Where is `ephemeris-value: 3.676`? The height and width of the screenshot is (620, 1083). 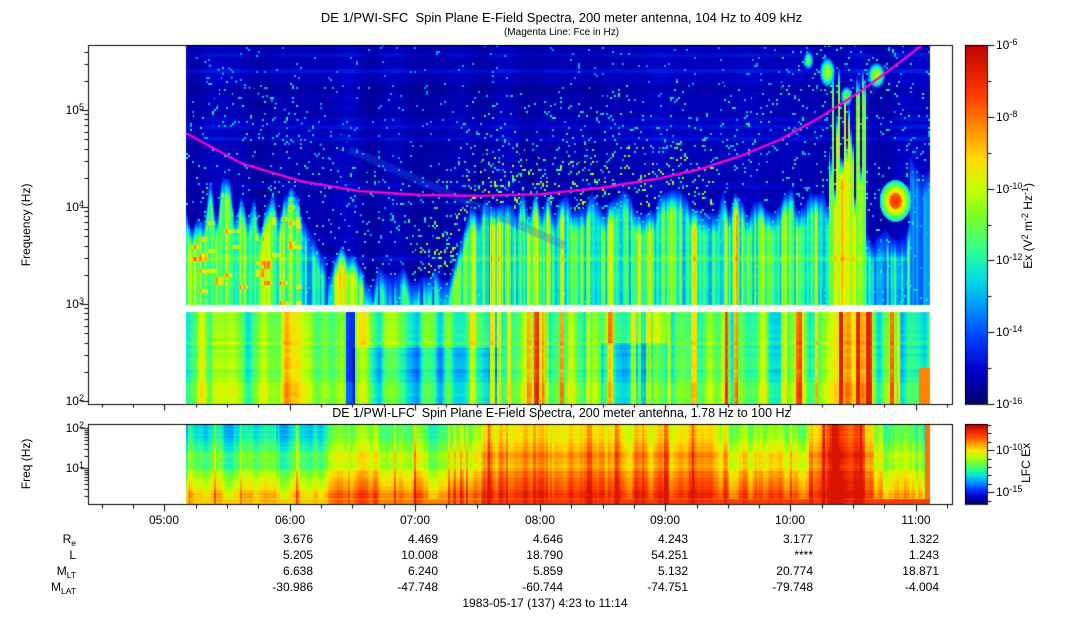 ephemeris-value: 3.676 is located at coordinates (297, 539).